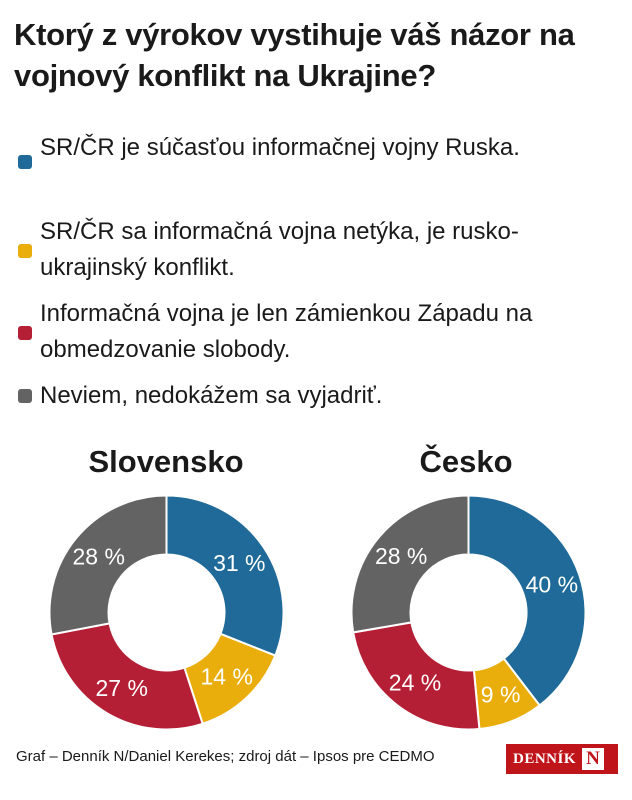 The width and height of the screenshot is (632, 800). I want to click on logo-text: DENNÍK, so click(545, 758).